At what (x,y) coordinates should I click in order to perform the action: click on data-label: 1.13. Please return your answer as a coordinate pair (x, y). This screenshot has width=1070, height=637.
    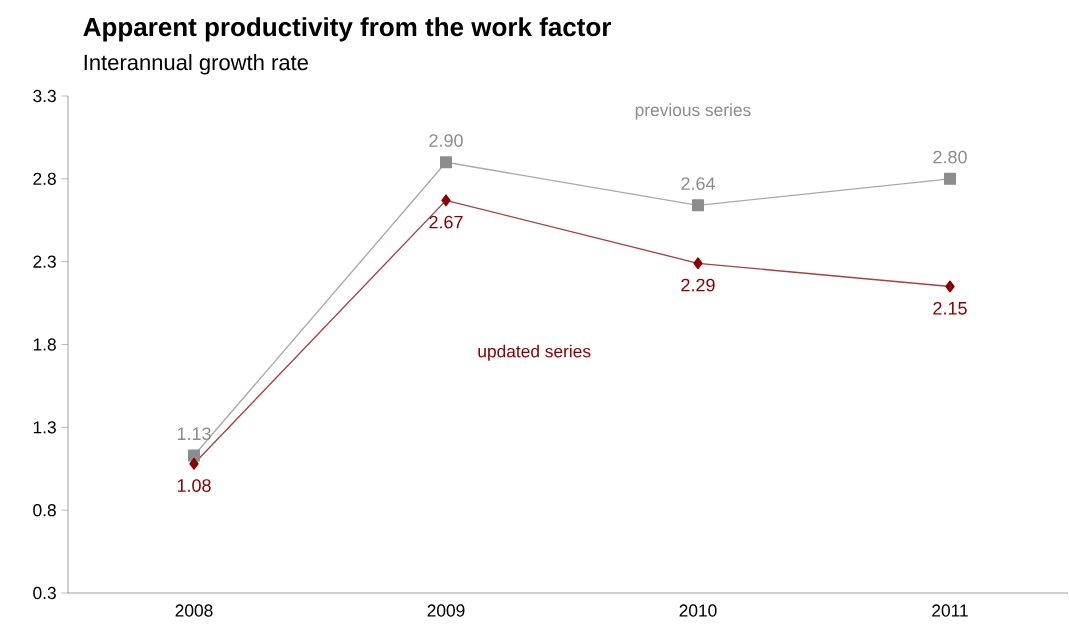
    Looking at the image, I should click on (194, 434).